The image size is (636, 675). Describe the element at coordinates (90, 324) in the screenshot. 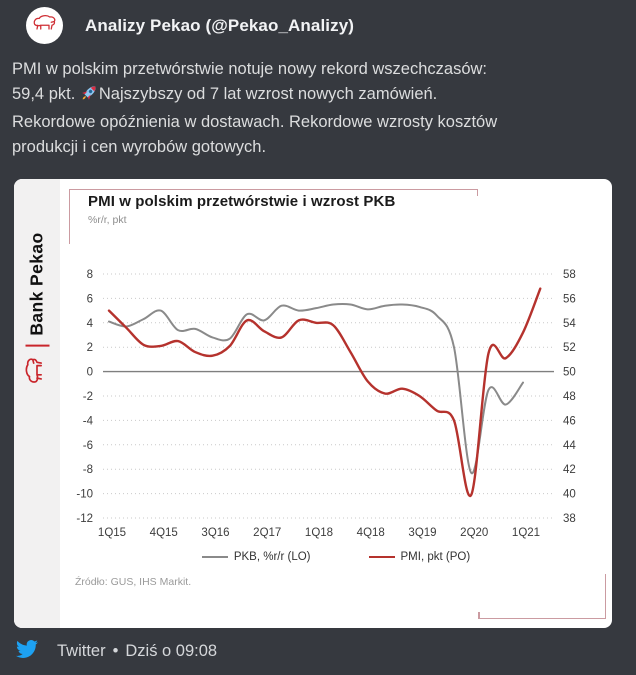

I see `svg-text: 4` at that location.